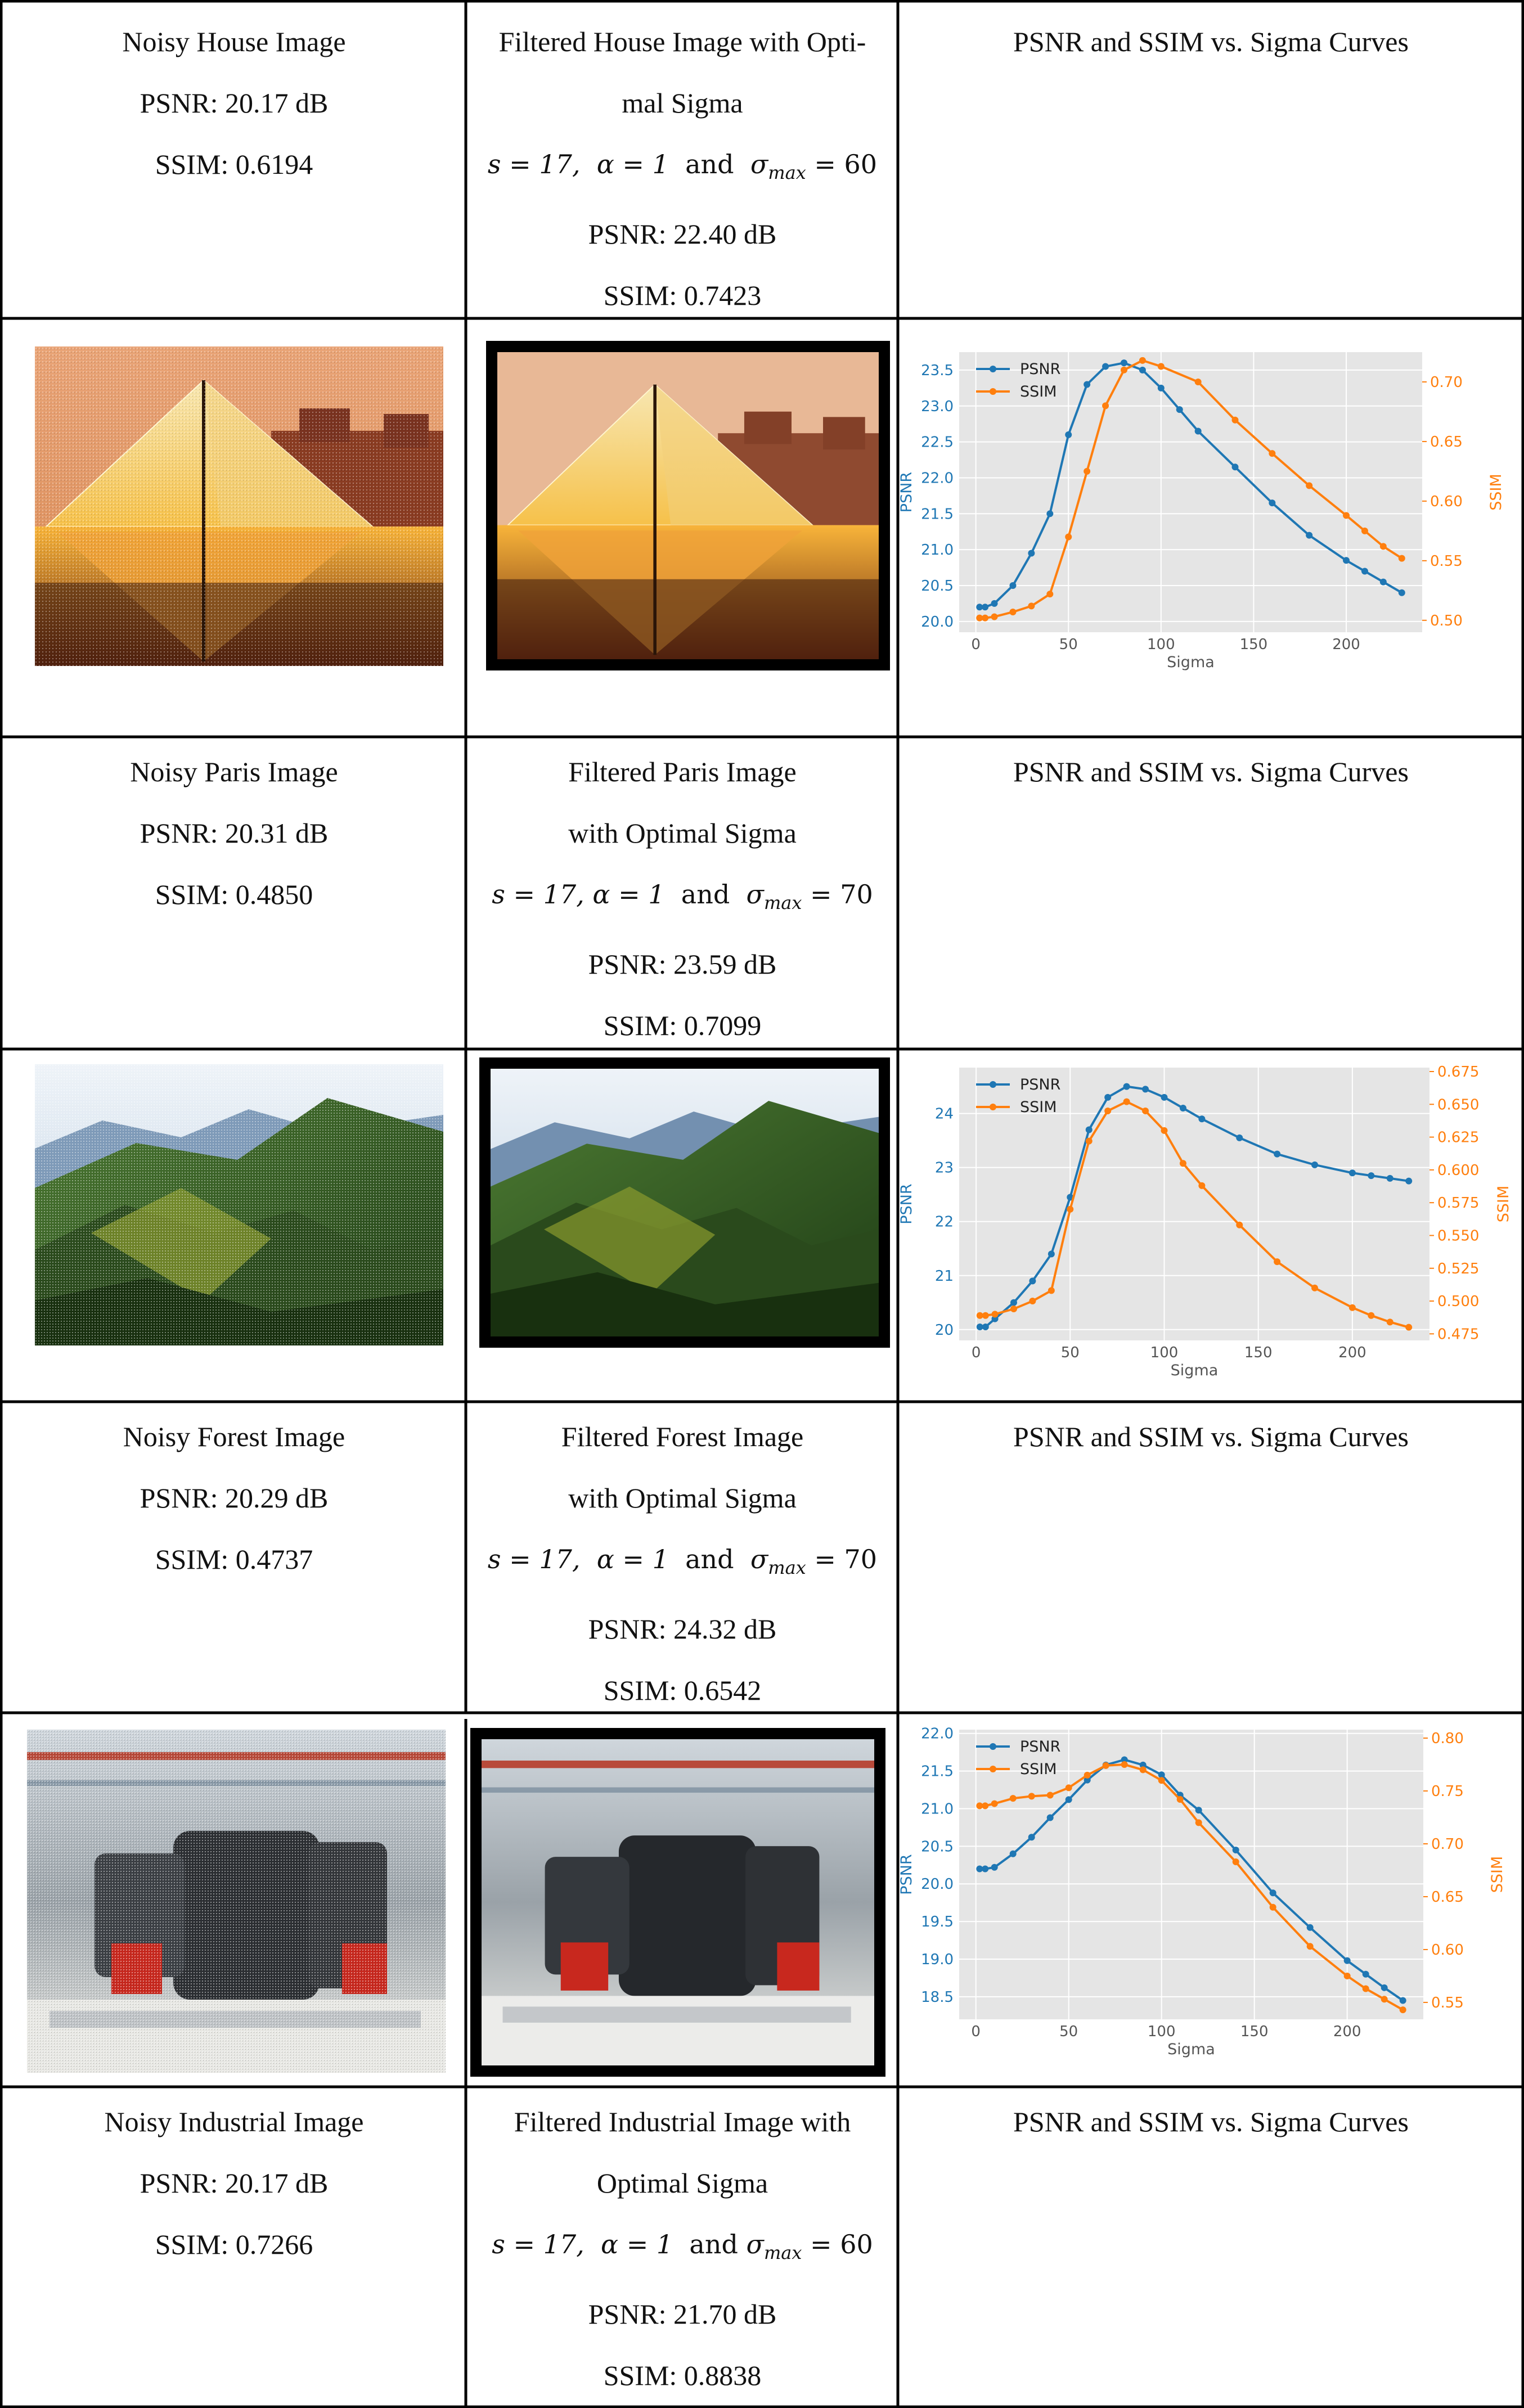  Describe the element at coordinates (234, 771) in the screenshot. I see `noisy-title: Noisy Paris Image` at that location.